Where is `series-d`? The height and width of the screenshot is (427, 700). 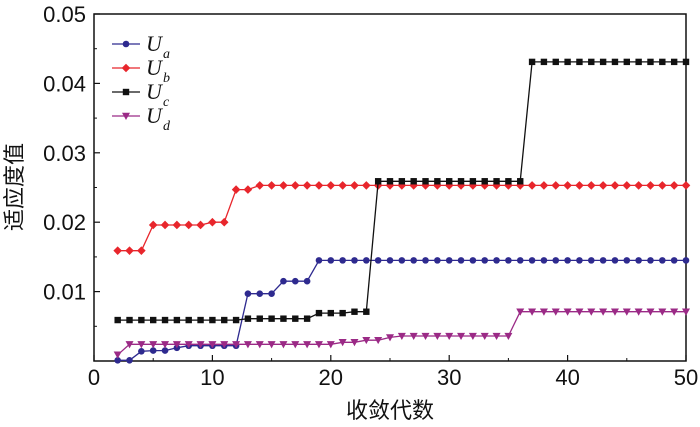 series-d is located at coordinates (401, 333).